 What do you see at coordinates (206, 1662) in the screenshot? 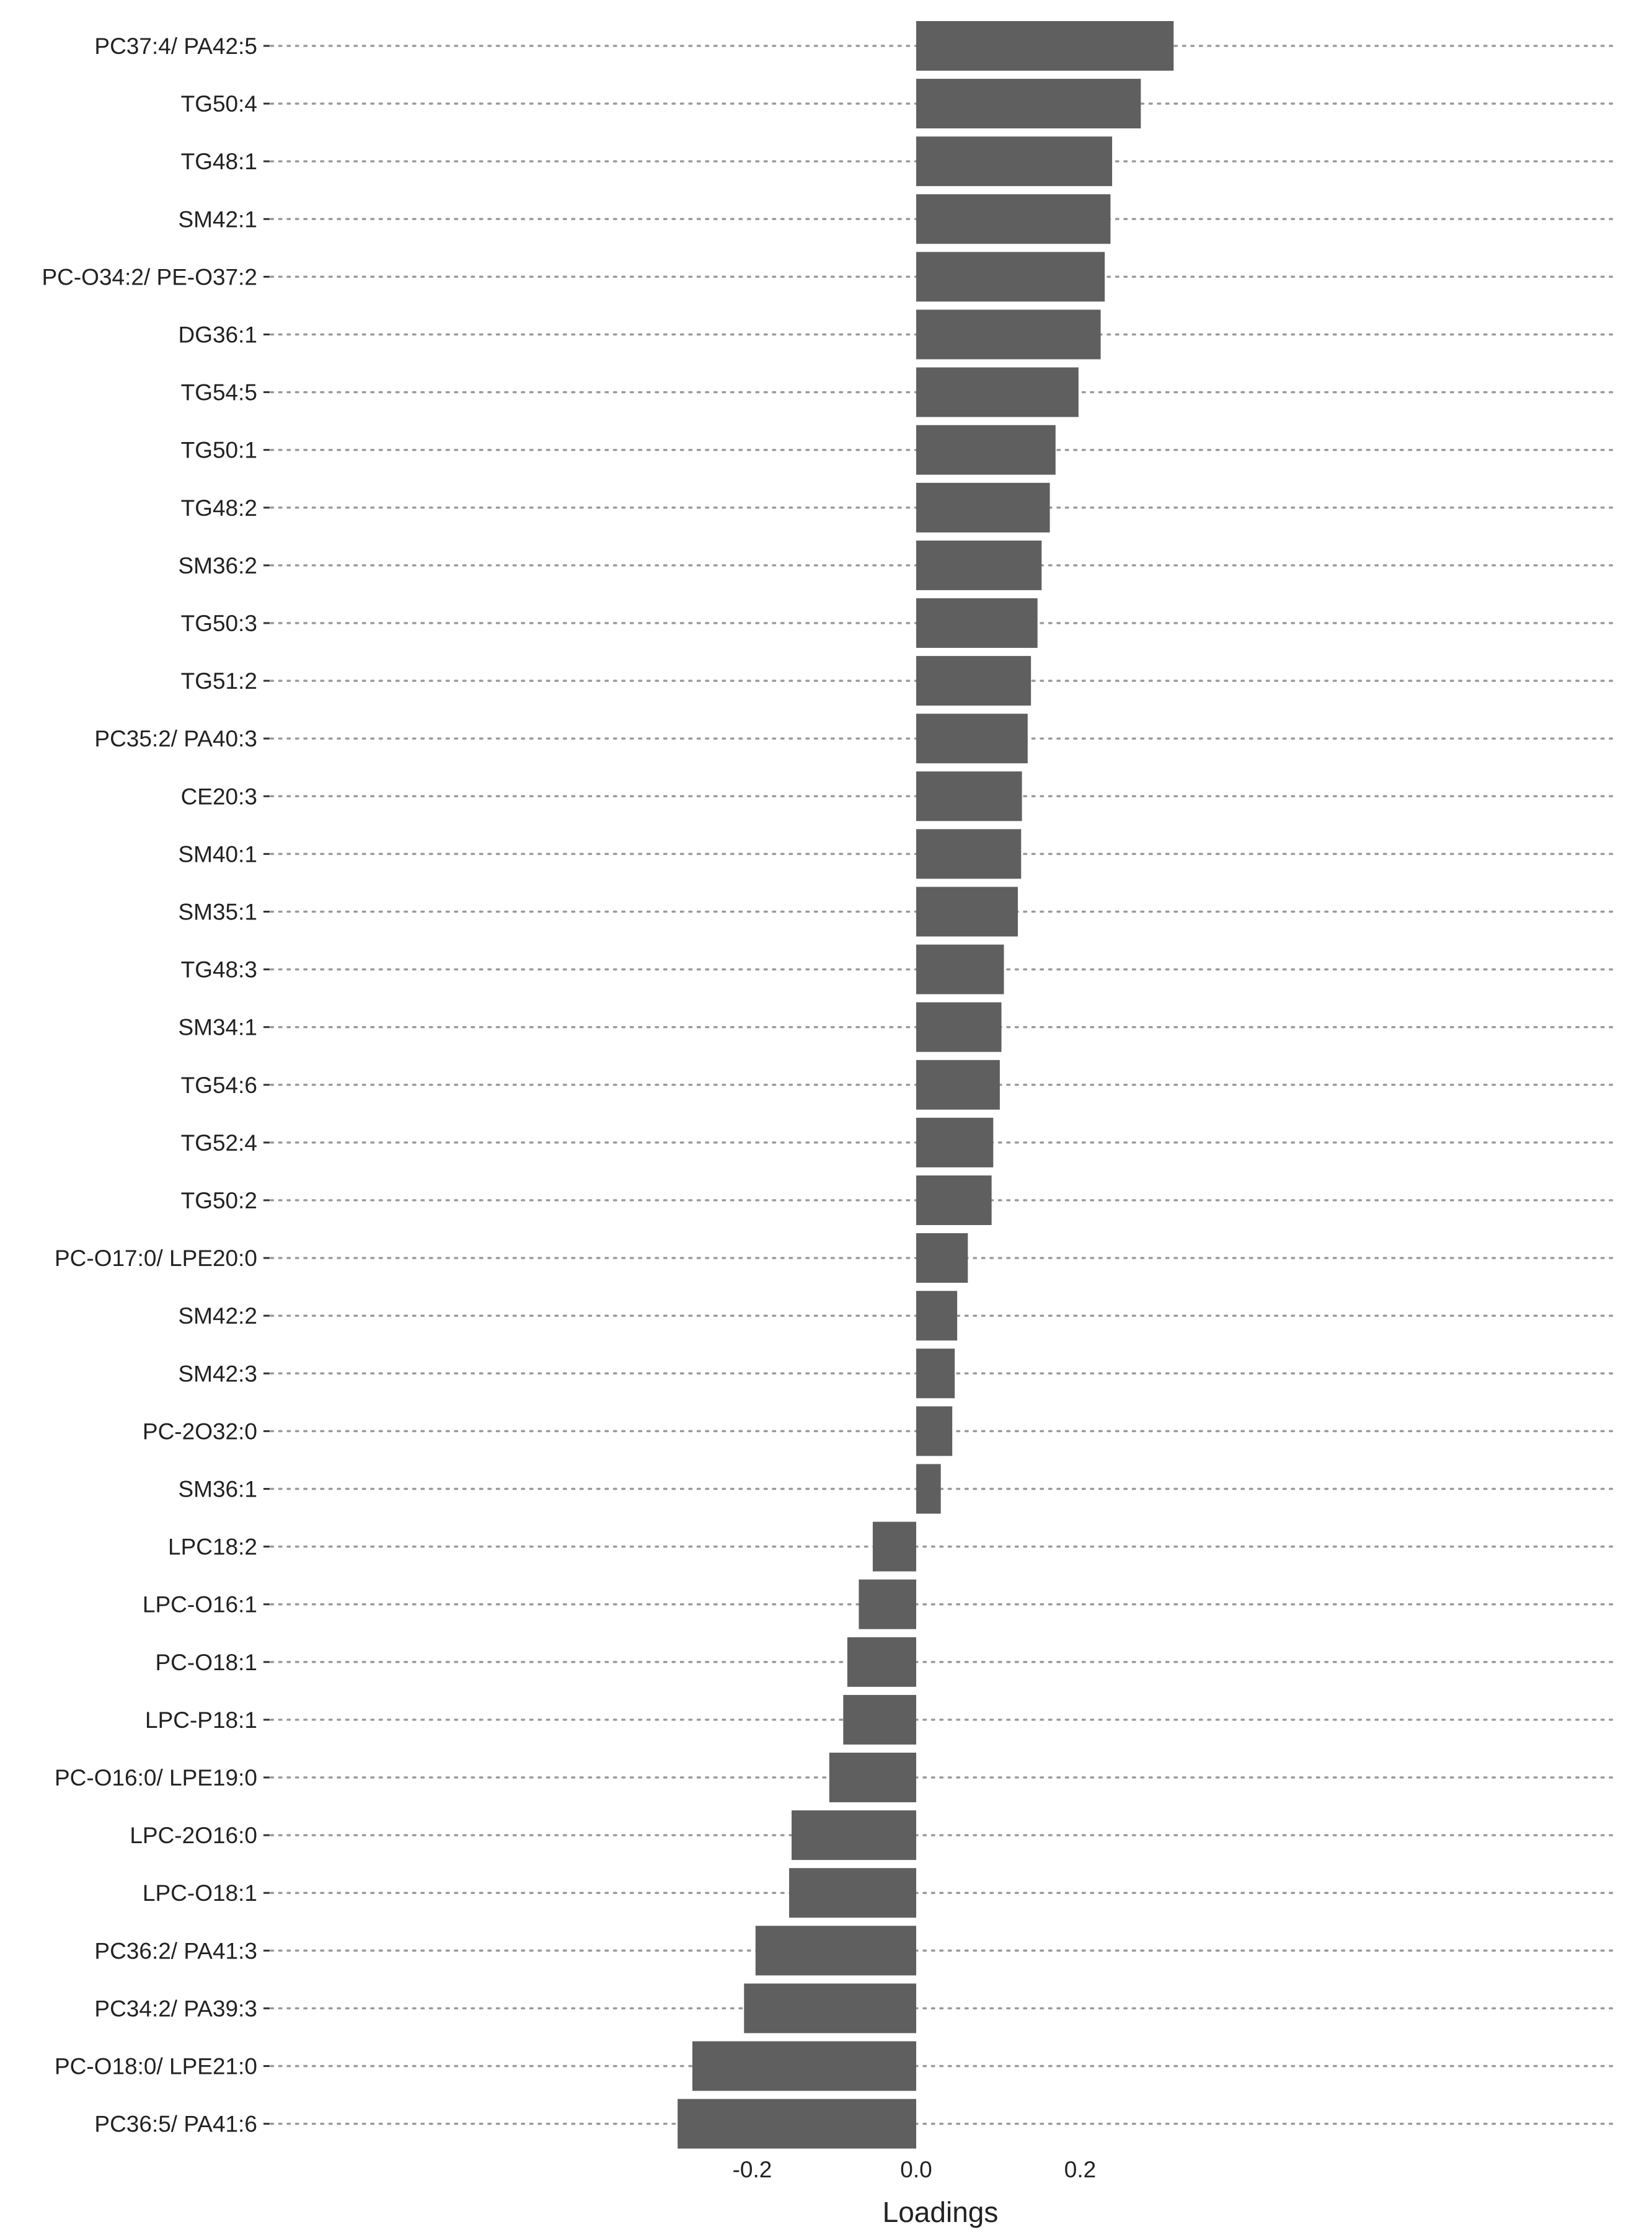
I see `y-tick-label: PC-O18:1` at bounding box center [206, 1662].